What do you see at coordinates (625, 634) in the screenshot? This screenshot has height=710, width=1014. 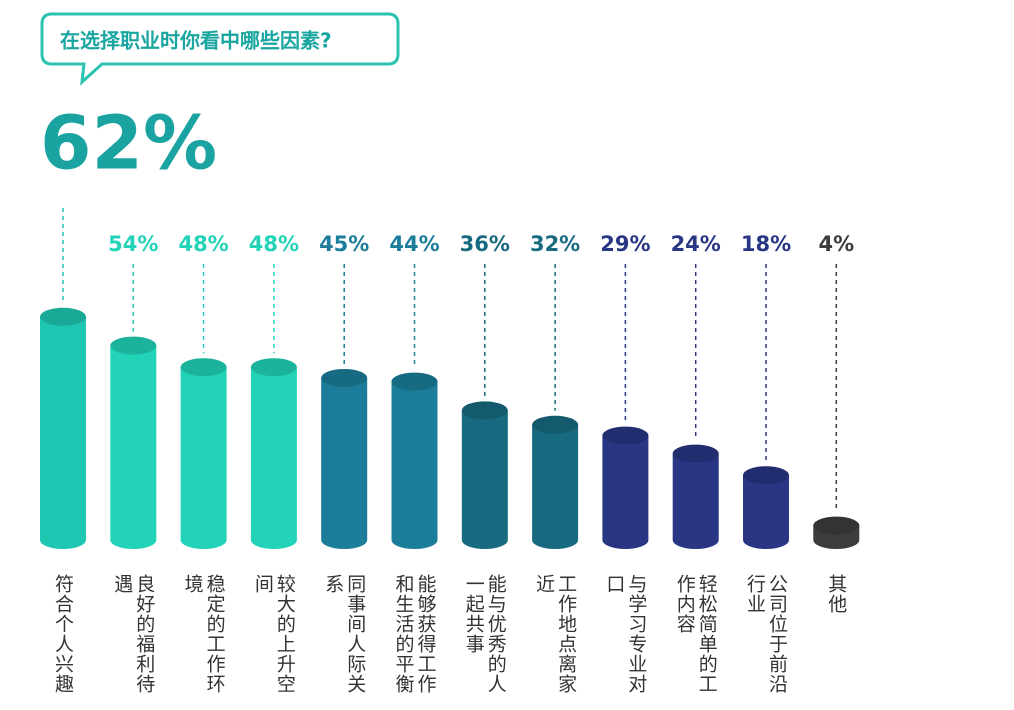 I see `category-label: 与学习专业对口` at bounding box center [625, 634].